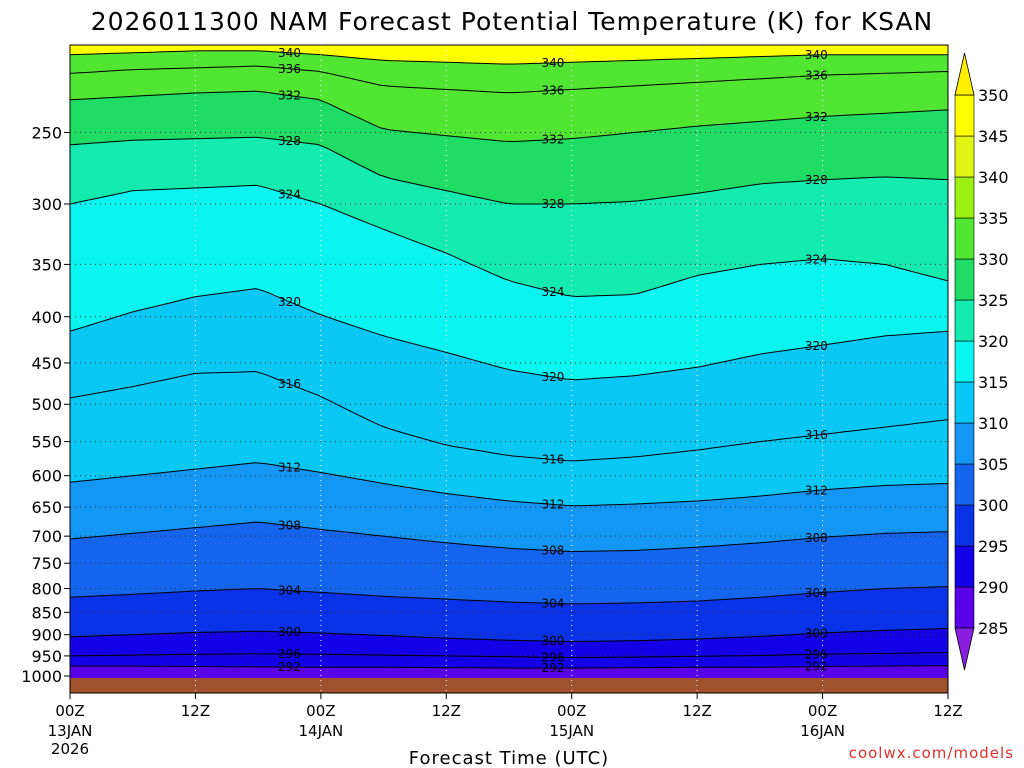 The height and width of the screenshot is (768, 1024). What do you see at coordinates (46, 363) in the screenshot?
I see `y-tick-label-450: 450` at bounding box center [46, 363].